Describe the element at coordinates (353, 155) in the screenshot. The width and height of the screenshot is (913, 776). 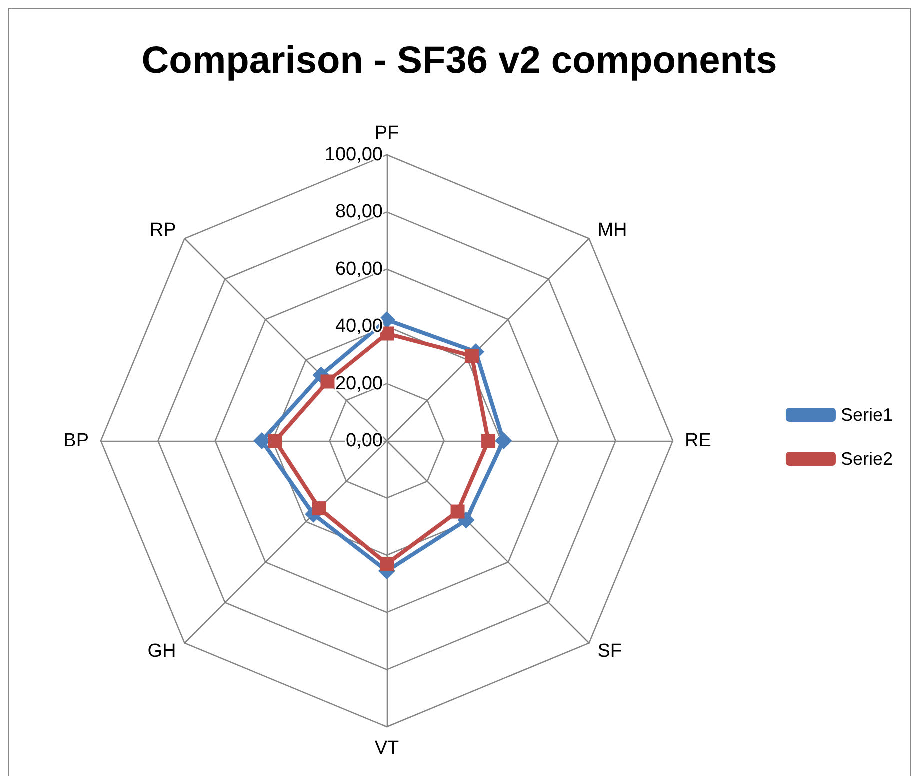
I see `y-tick-label: 100,00` at that location.